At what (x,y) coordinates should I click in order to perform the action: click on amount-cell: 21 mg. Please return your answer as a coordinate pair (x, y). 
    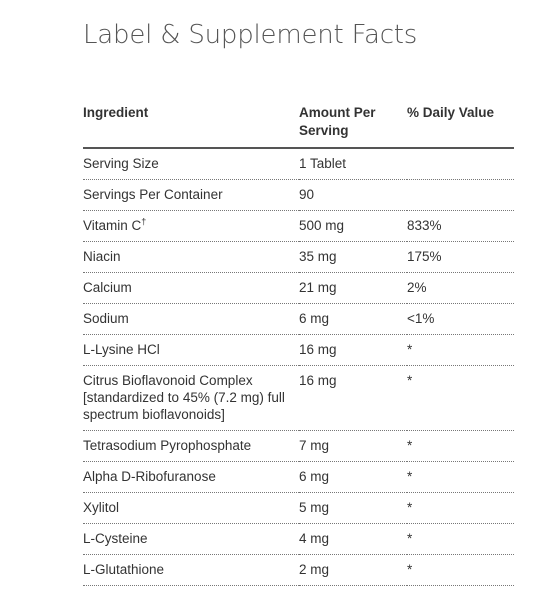
    Looking at the image, I should click on (353, 288).